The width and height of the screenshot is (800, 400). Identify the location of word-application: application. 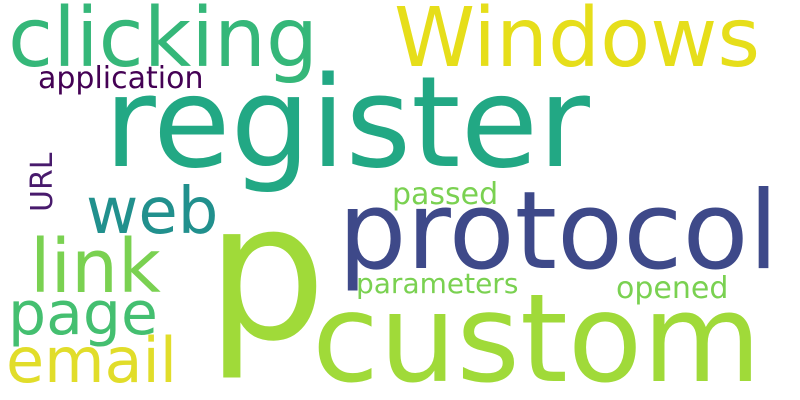
(121, 78).